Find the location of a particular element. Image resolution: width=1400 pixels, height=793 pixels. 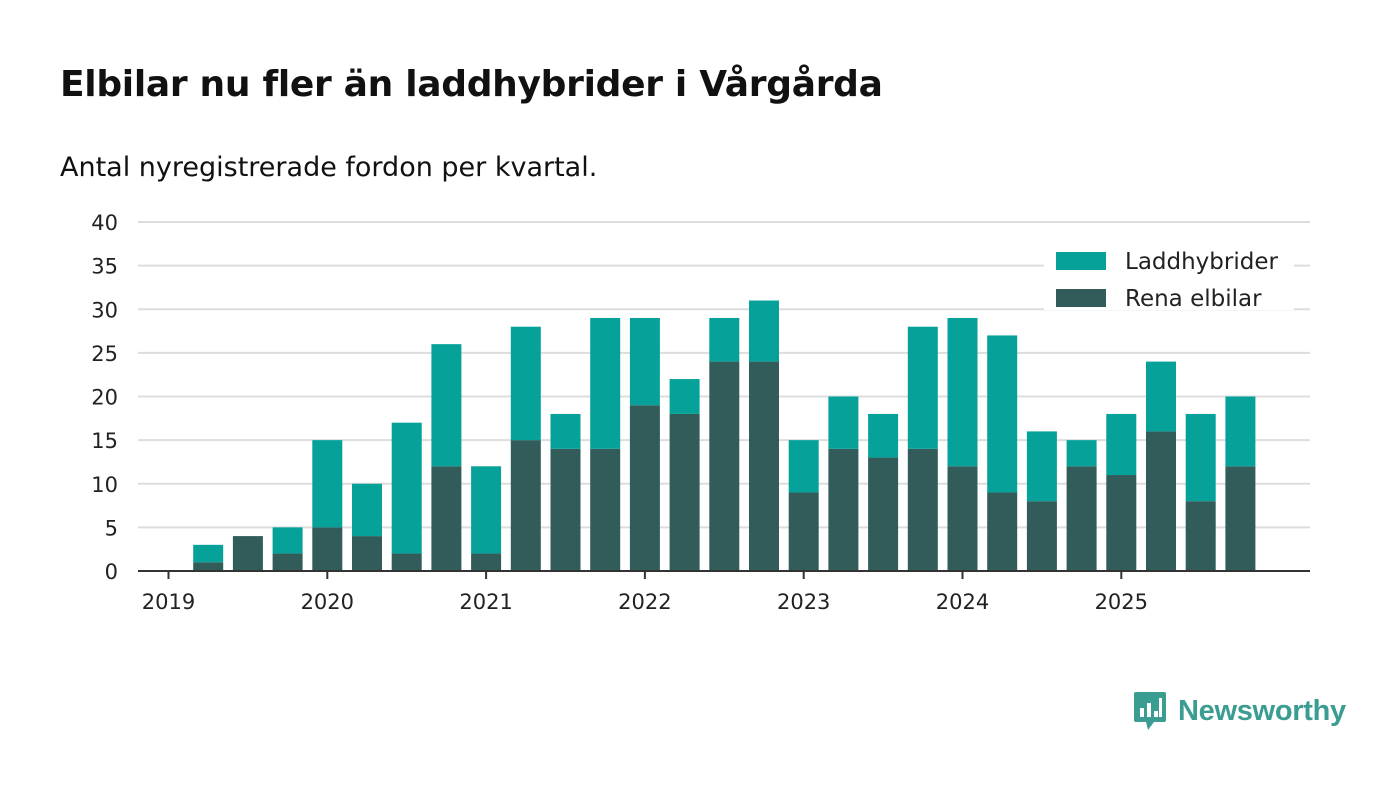

y-tick-label: 10 is located at coordinates (104, 485).